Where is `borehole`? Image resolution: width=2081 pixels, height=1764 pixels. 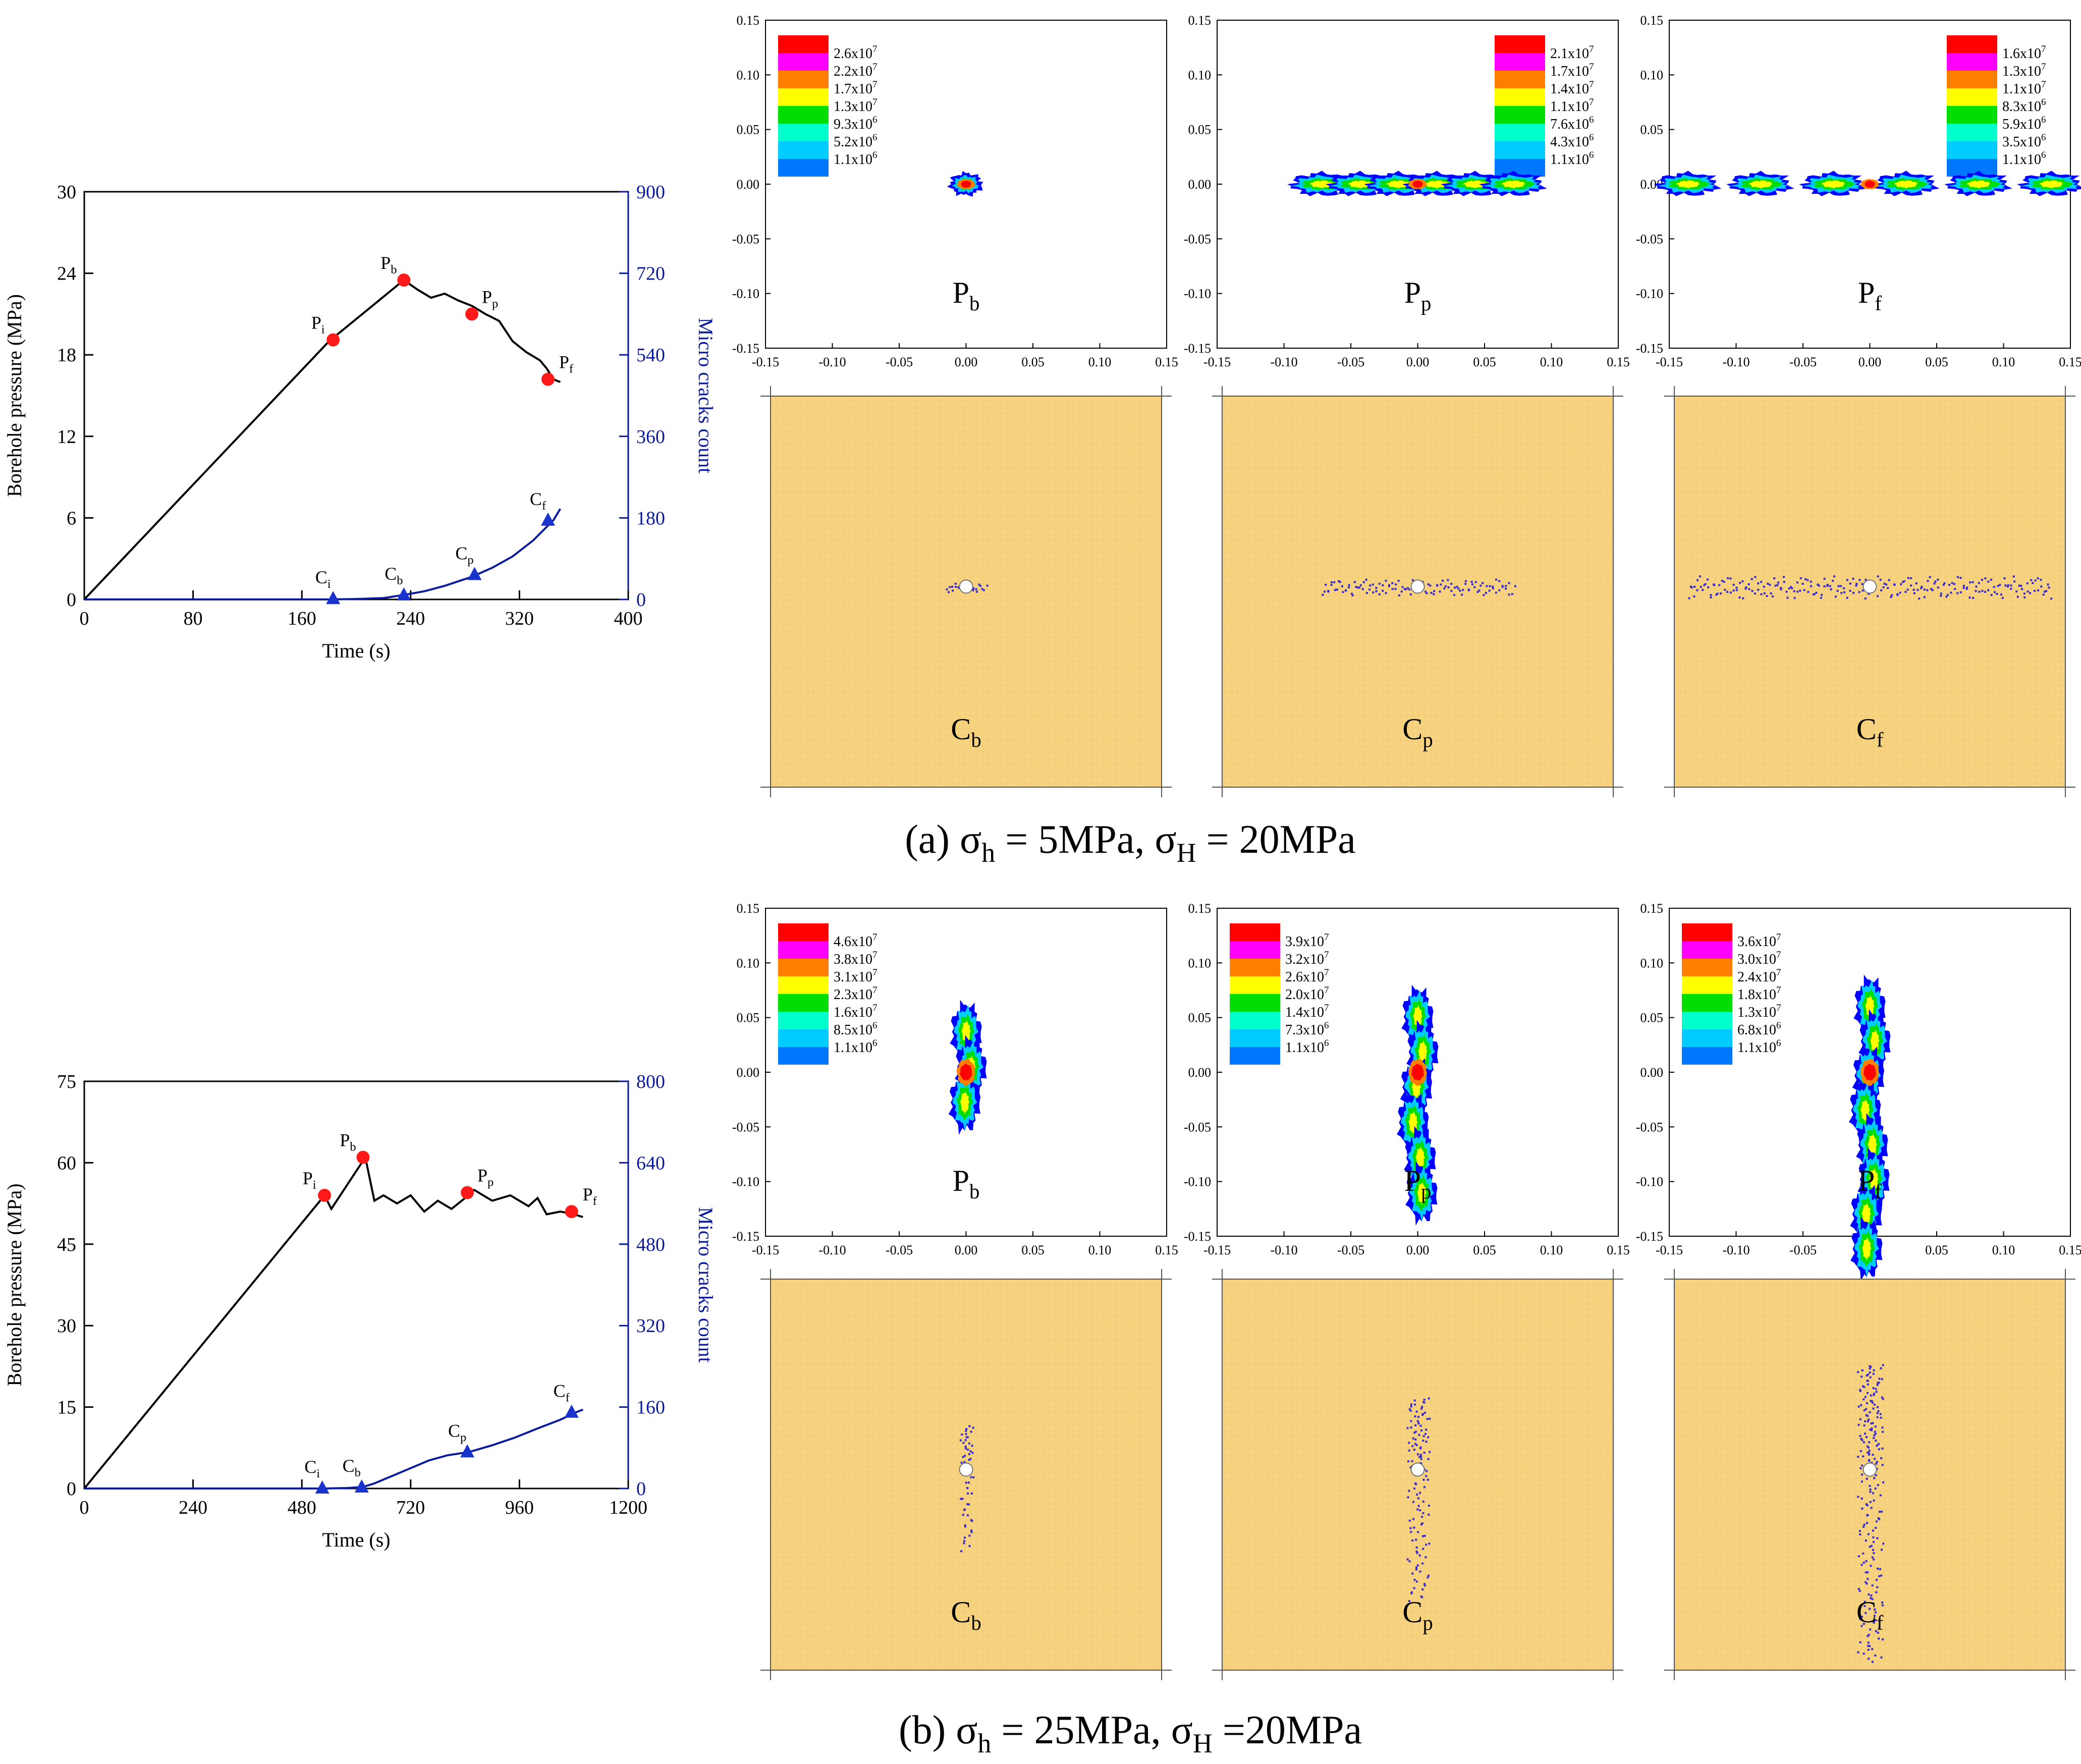 borehole is located at coordinates (1870, 586).